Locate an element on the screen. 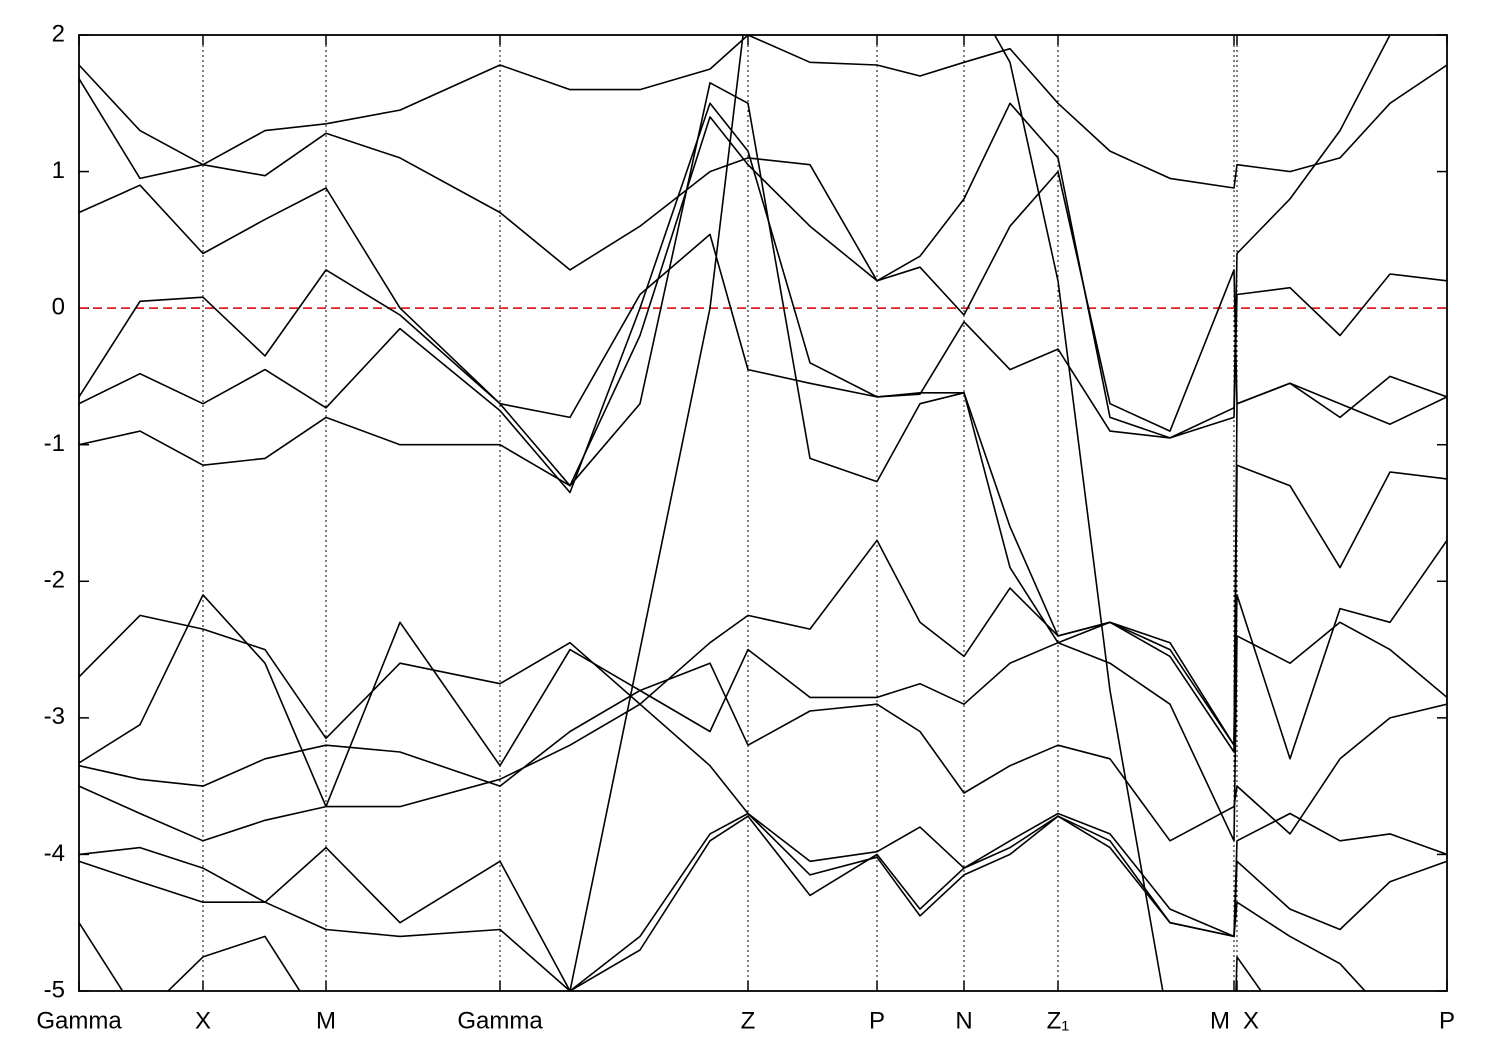  y-tick-label: -1 is located at coordinates (54, 443).